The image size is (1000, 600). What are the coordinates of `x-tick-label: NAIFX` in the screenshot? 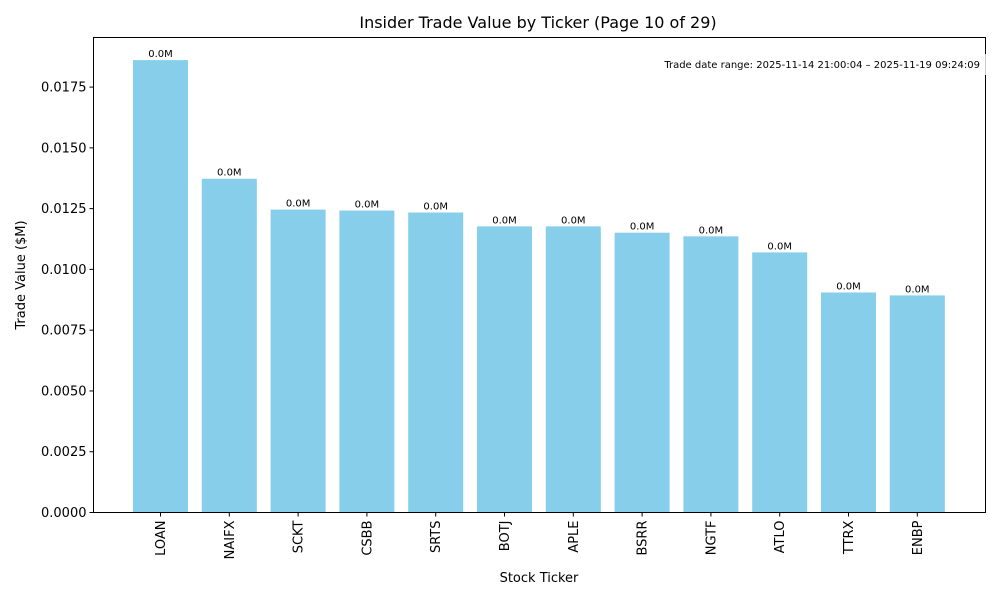 It's located at (230, 539).